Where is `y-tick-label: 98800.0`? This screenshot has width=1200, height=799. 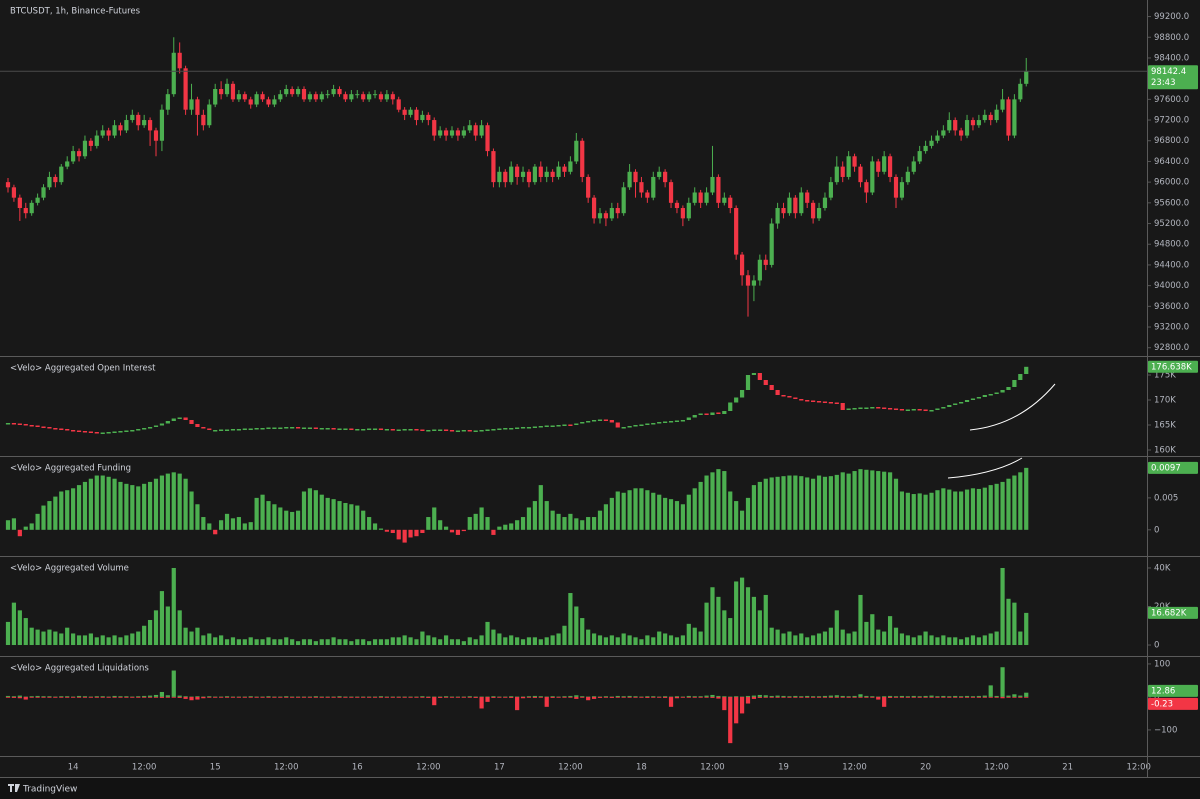
y-tick-label: 98800.0 is located at coordinates (1171, 38).